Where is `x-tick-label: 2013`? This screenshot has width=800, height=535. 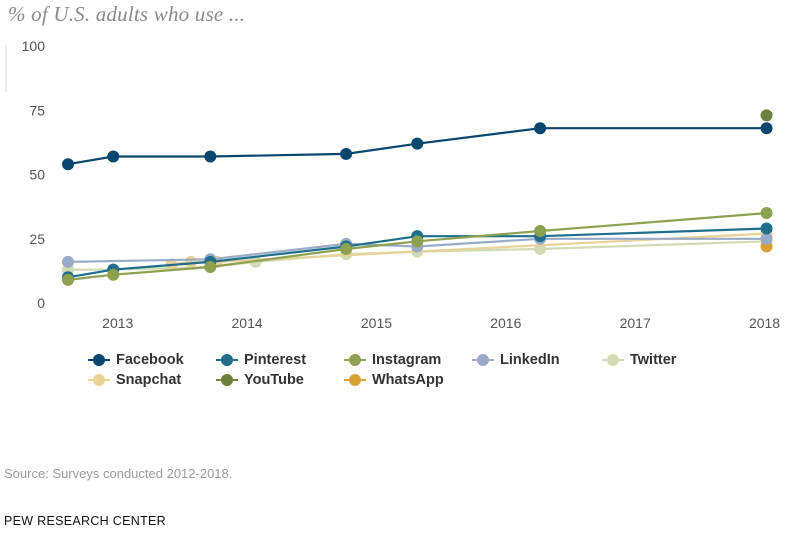 x-tick-label: 2013 is located at coordinates (117, 323).